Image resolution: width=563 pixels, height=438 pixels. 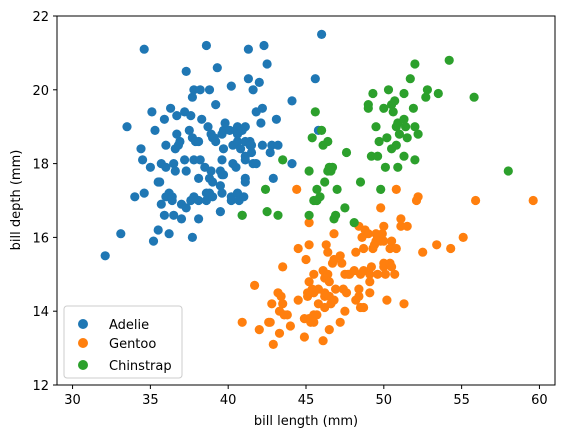 What do you see at coordinates (129, 325) in the screenshot?
I see `legend-label-adelie: Adelie` at bounding box center [129, 325].